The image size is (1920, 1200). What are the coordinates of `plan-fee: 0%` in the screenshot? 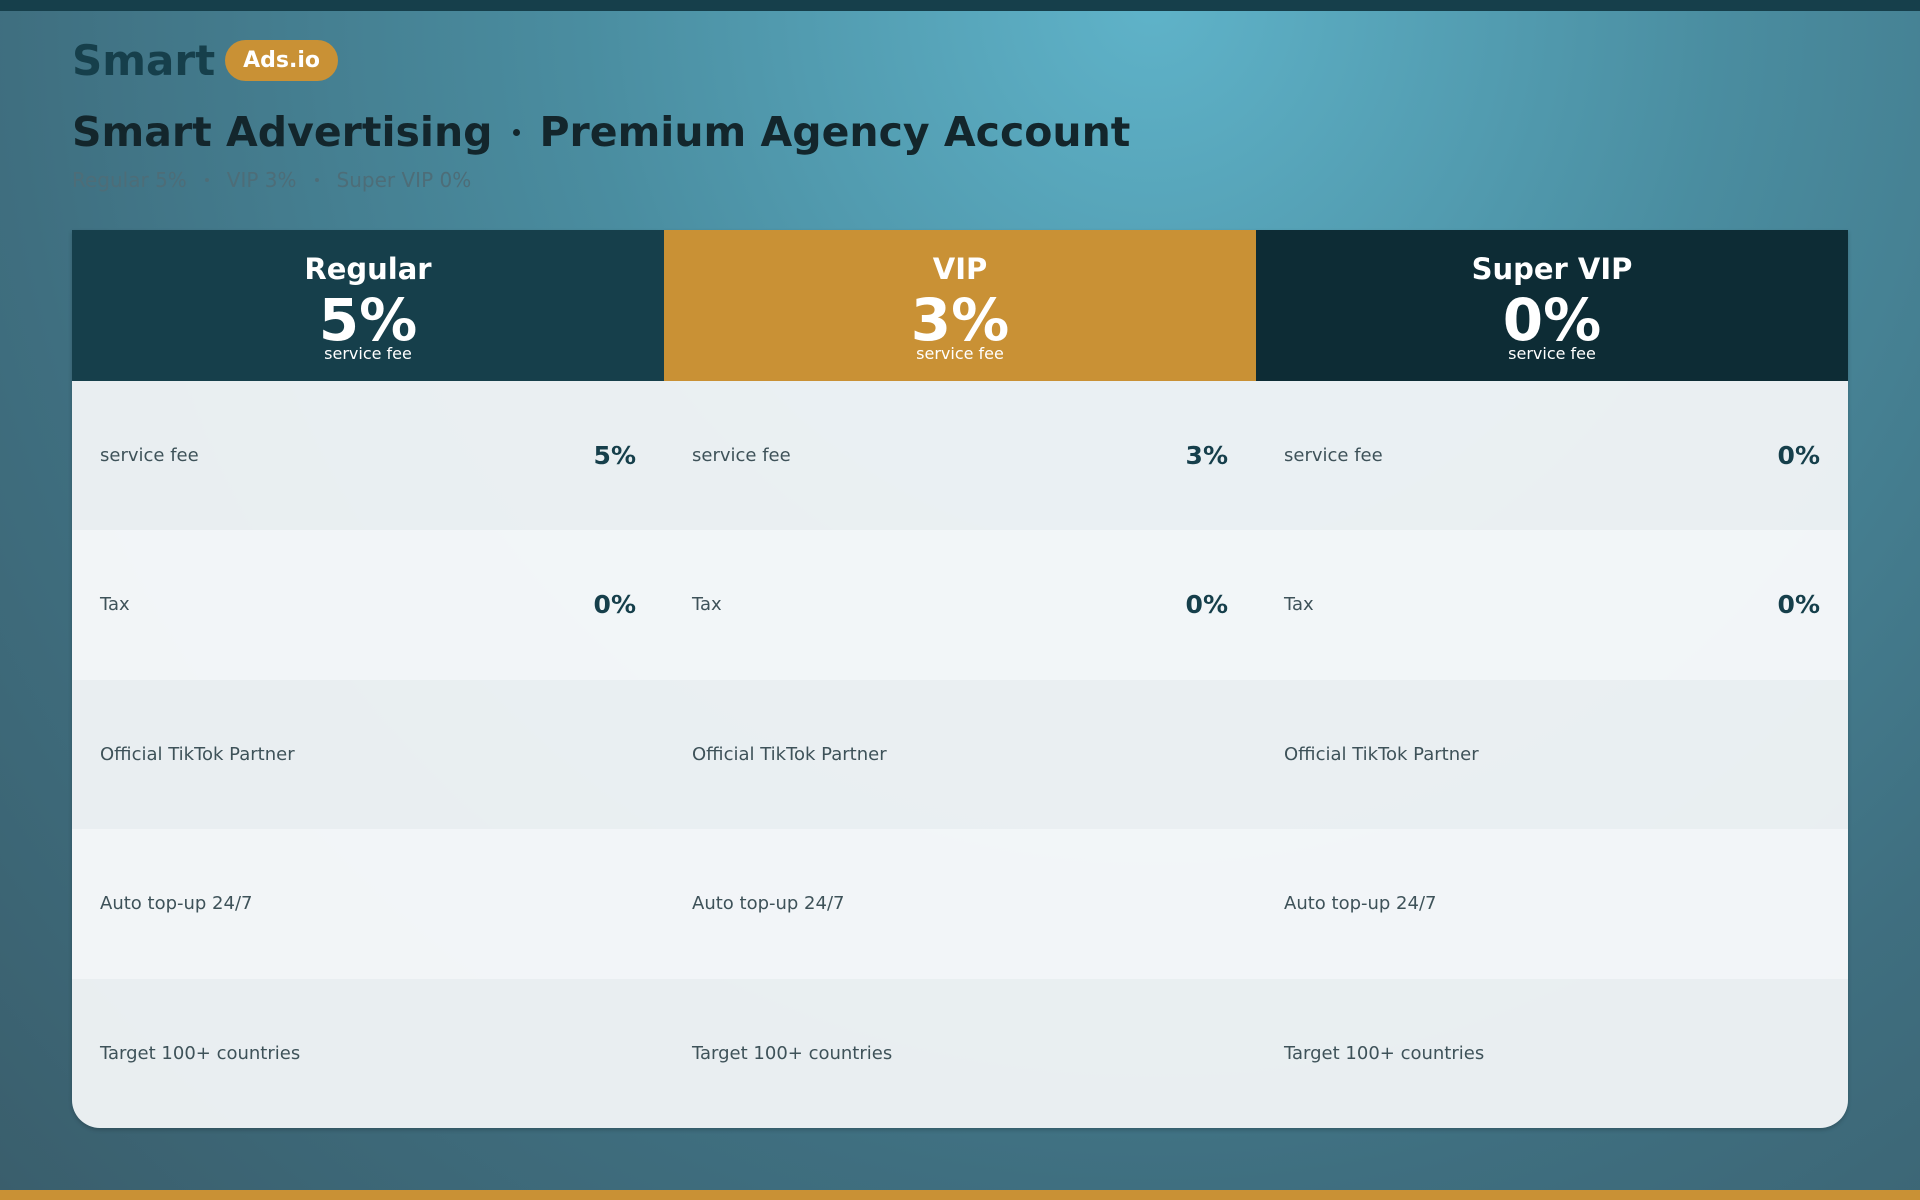 It's located at (1552, 320).